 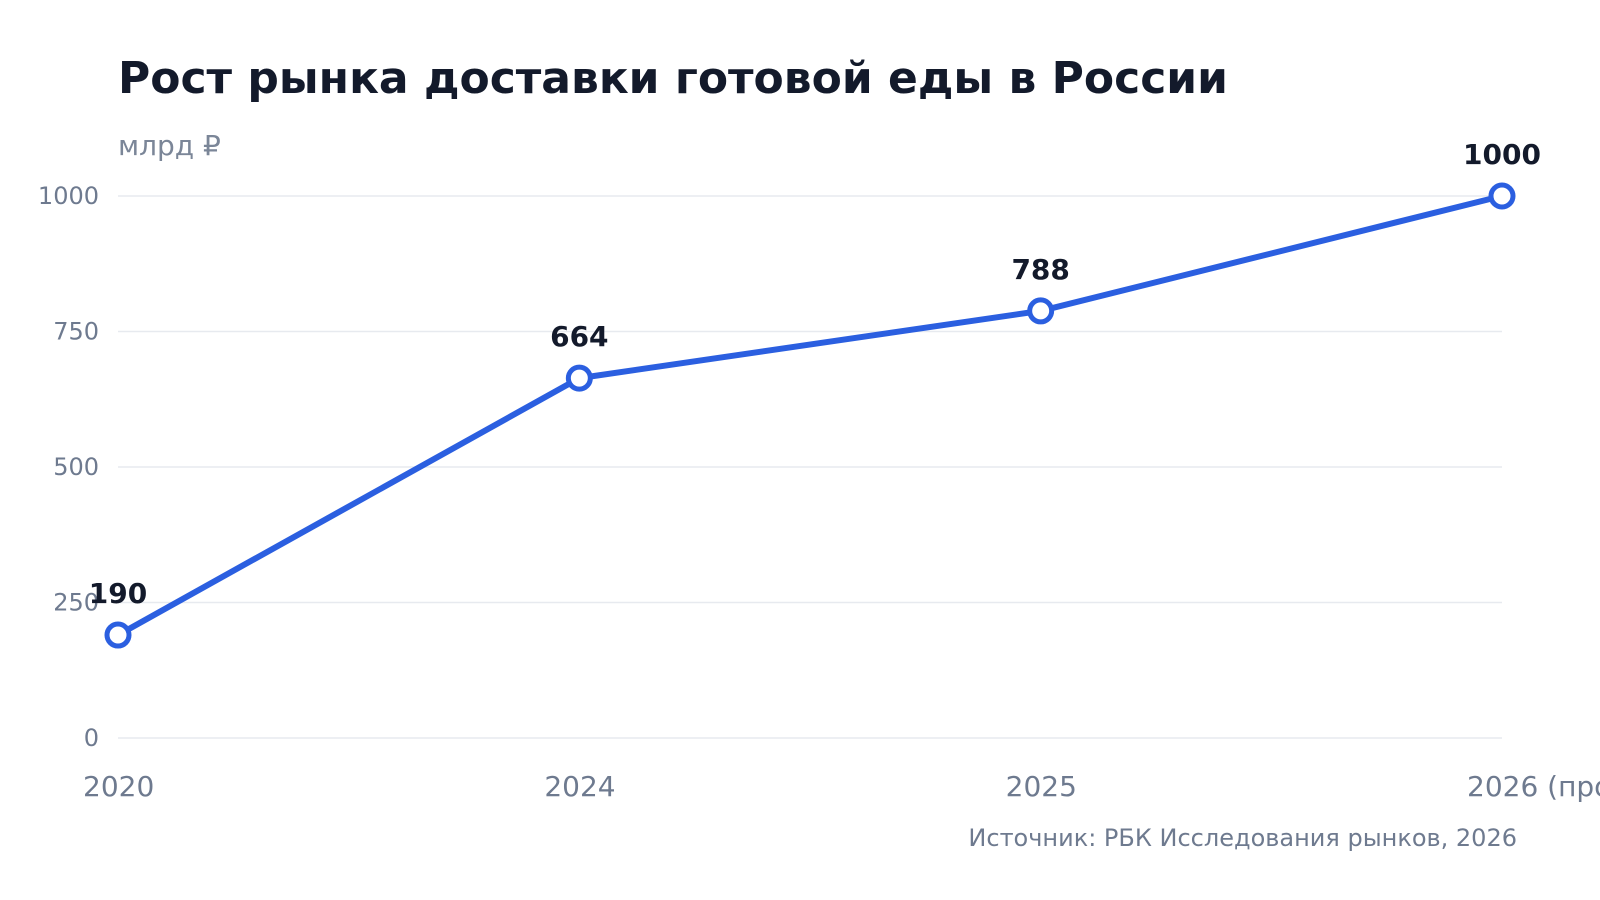 What do you see at coordinates (118, 593) in the screenshot?
I see `data-label: 190` at bounding box center [118, 593].